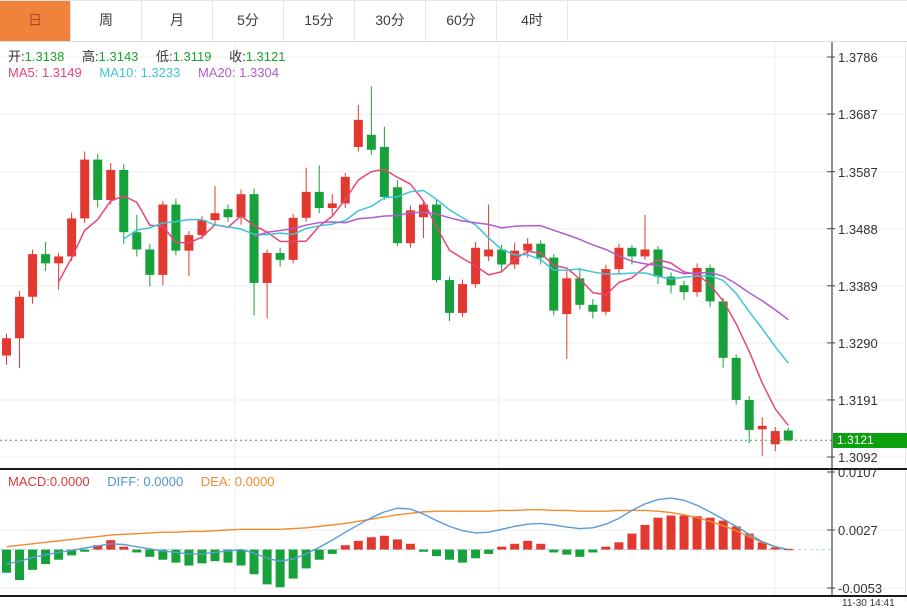 Image resolution: width=907 pixels, height=609 pixels. Describe the element at coordinates (106, 21) in the screenshot. I see `tab-week: 周` at that location.